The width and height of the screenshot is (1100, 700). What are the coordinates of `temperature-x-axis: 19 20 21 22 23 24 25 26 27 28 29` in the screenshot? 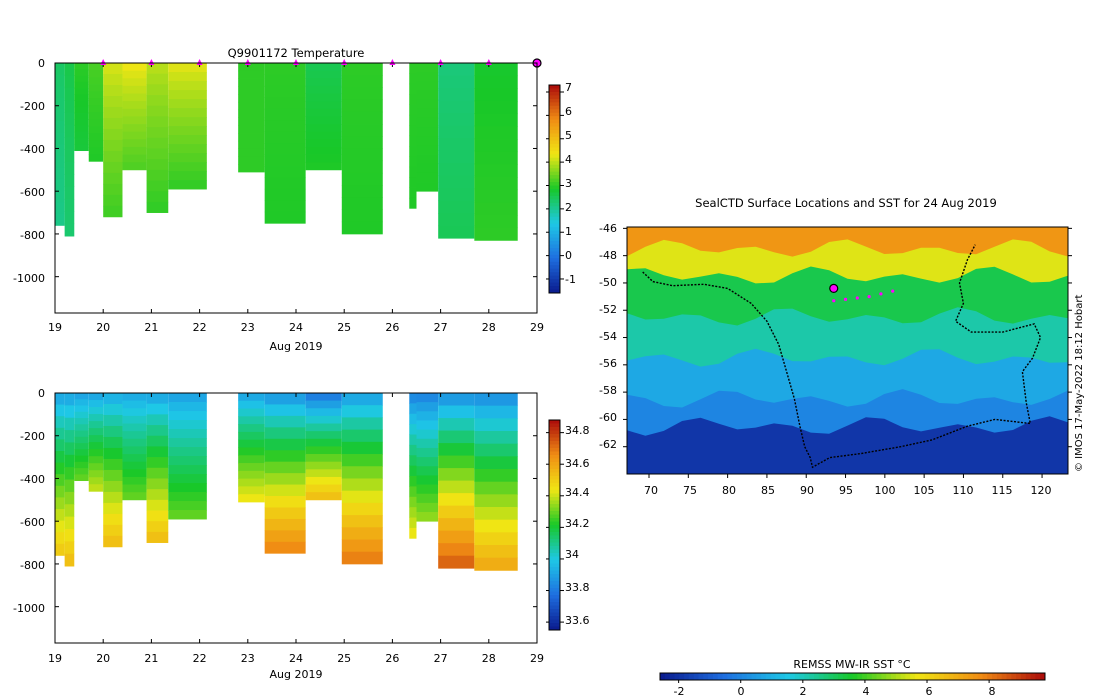 It's located at (296, 327).